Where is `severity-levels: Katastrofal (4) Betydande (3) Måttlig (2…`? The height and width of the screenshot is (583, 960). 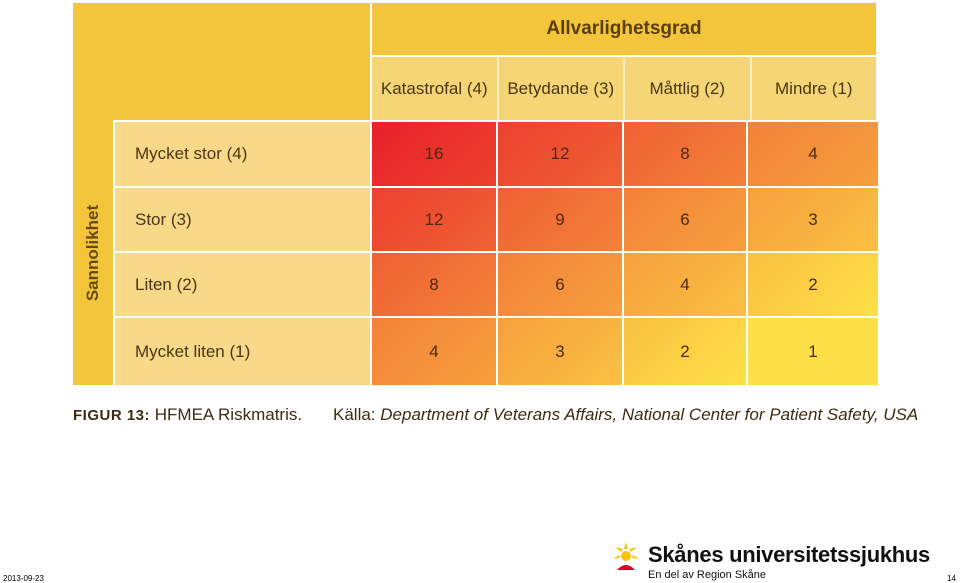 severity-levels: Katastrofal (4) Betydande (3) Måttlig (2… is located at coordinates (624, 88).